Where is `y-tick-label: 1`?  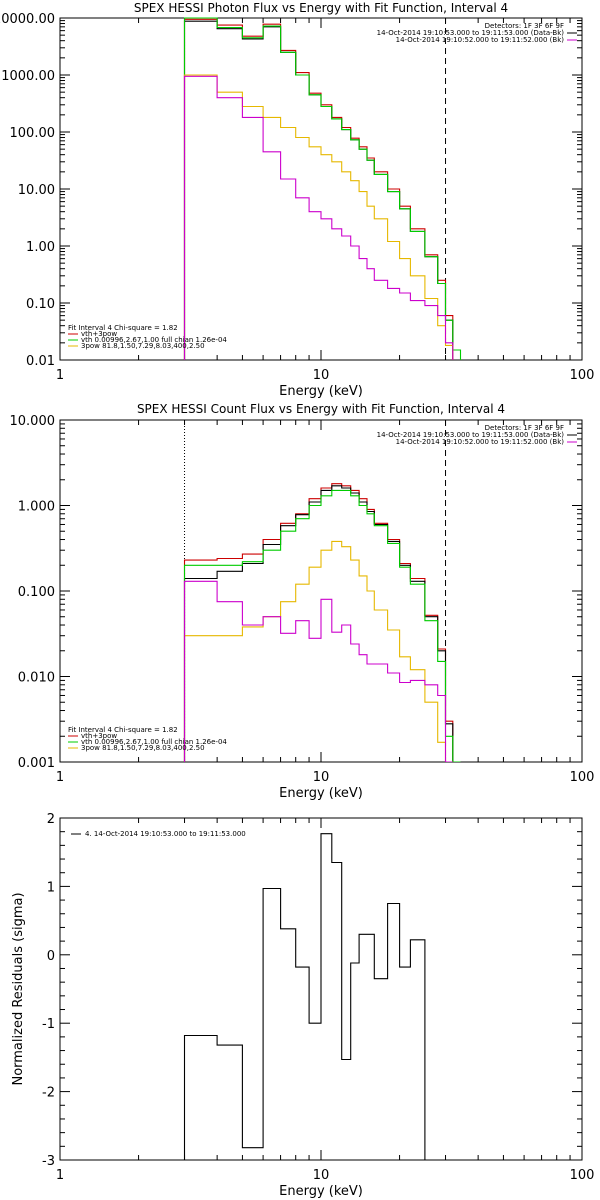
y-tick-label: 1 is located at coordinates (51, 887).